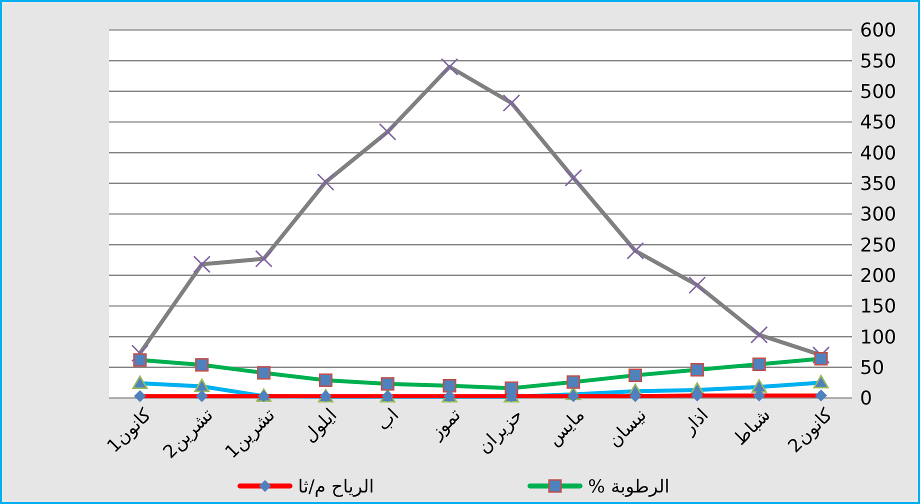 This screenshot has height=504, width=920. I want to click on y-tick-label: 550, so click(878, 61).